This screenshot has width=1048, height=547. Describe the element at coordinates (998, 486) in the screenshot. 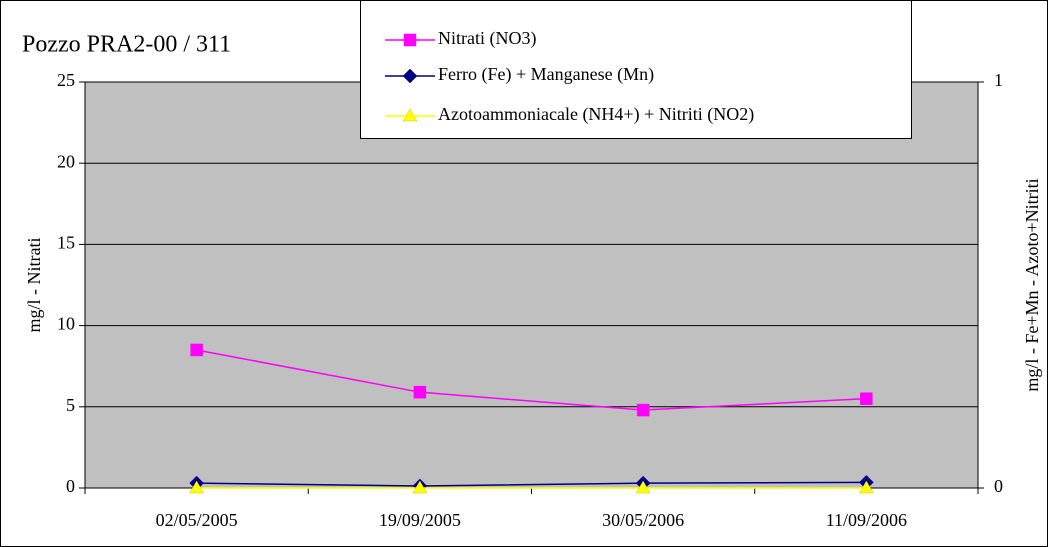

I see `y2-tick-label: 0` at that location.